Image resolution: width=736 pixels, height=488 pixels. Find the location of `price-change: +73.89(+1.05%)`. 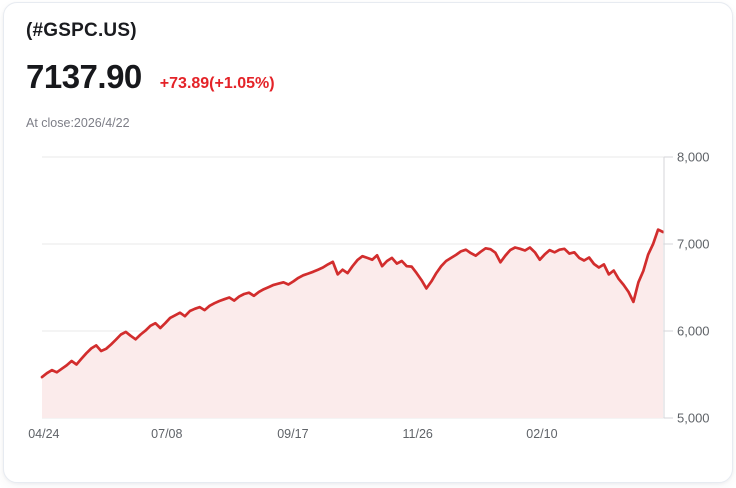

price-change: +73.89(+1.05%) is located at coordinates (217, 83).